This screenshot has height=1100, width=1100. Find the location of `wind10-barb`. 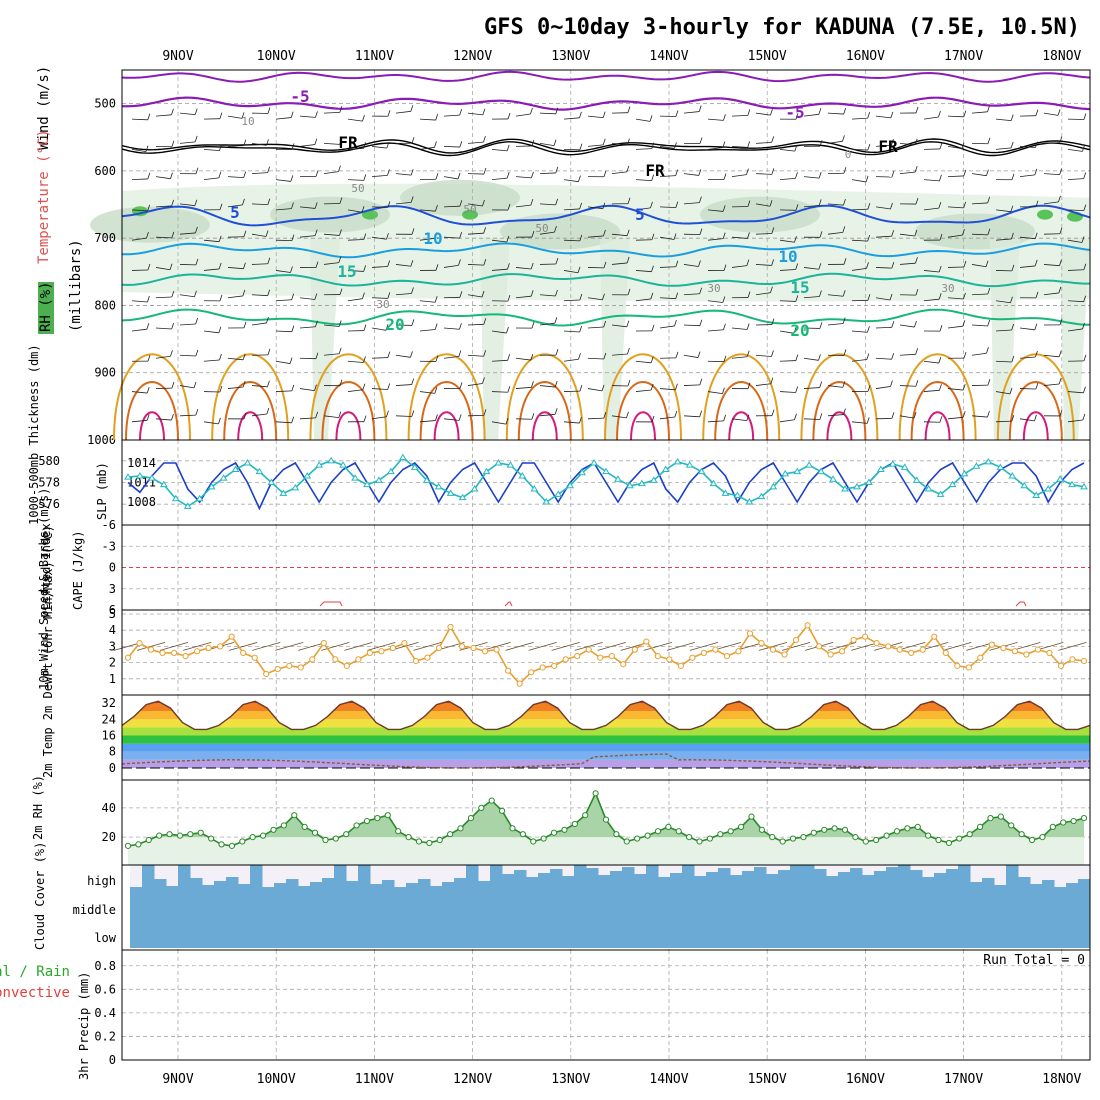

wind10-barb is located at coordinates (704, 646).